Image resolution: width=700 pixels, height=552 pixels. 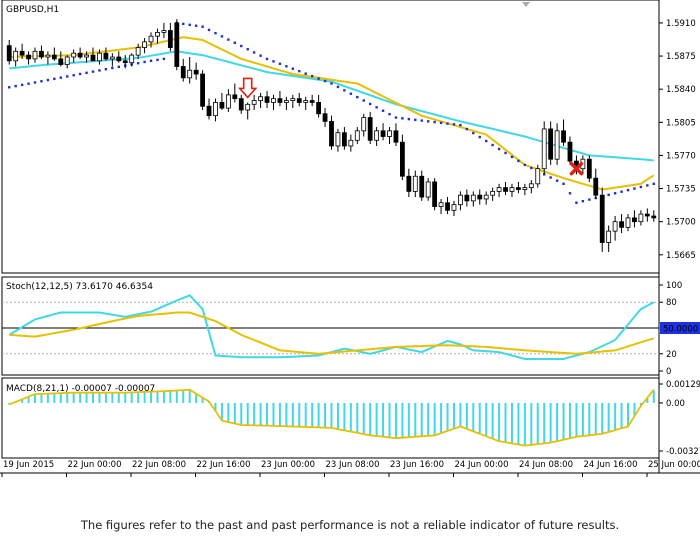 What do you see at coordinates (576, 168) in the screenshot?
I see `close-cross-icon` at bounding box center [576, 168].